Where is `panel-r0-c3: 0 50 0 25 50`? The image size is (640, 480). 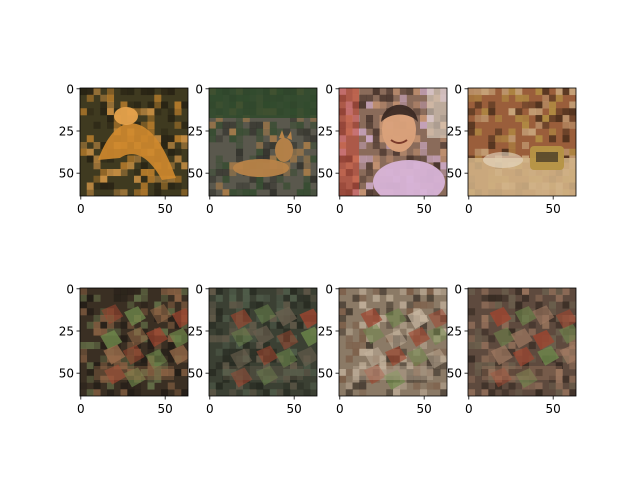
panel-r0-c3: 0 50 0 25 50 is located at coordinates (512, 149).